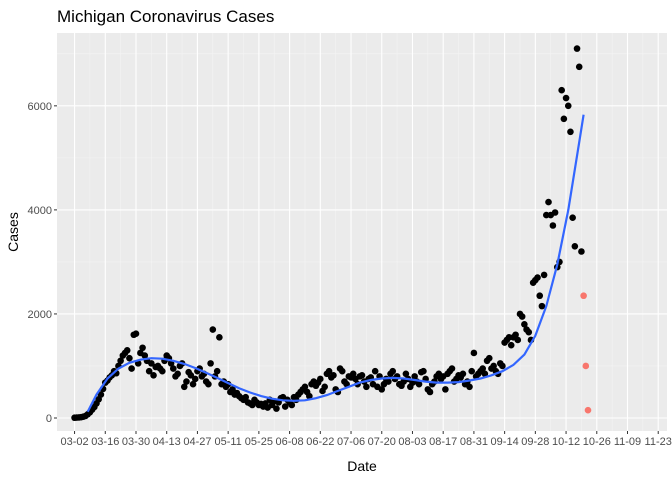 This screenshot has width=672, height=480. What do you see at coordinates (597, 442) in the screenshot?
I see `x-tick-label: 10-26` at bounding box center [597, 442].